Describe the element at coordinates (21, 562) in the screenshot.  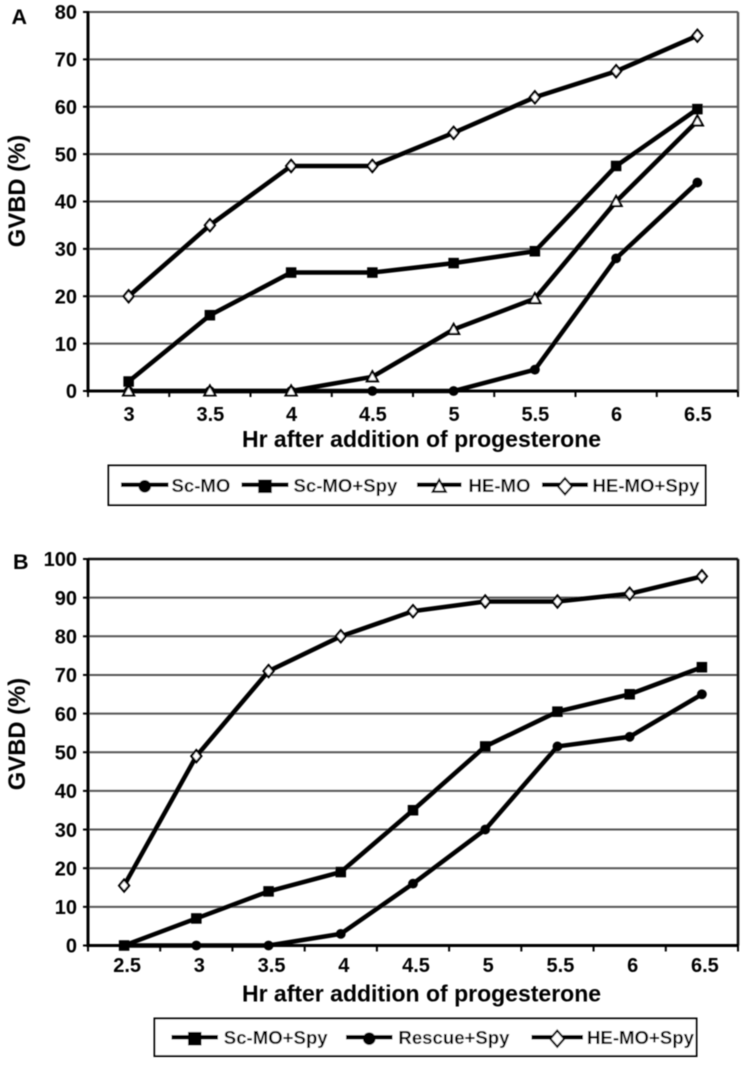
I see `svg-text: B` at that location.